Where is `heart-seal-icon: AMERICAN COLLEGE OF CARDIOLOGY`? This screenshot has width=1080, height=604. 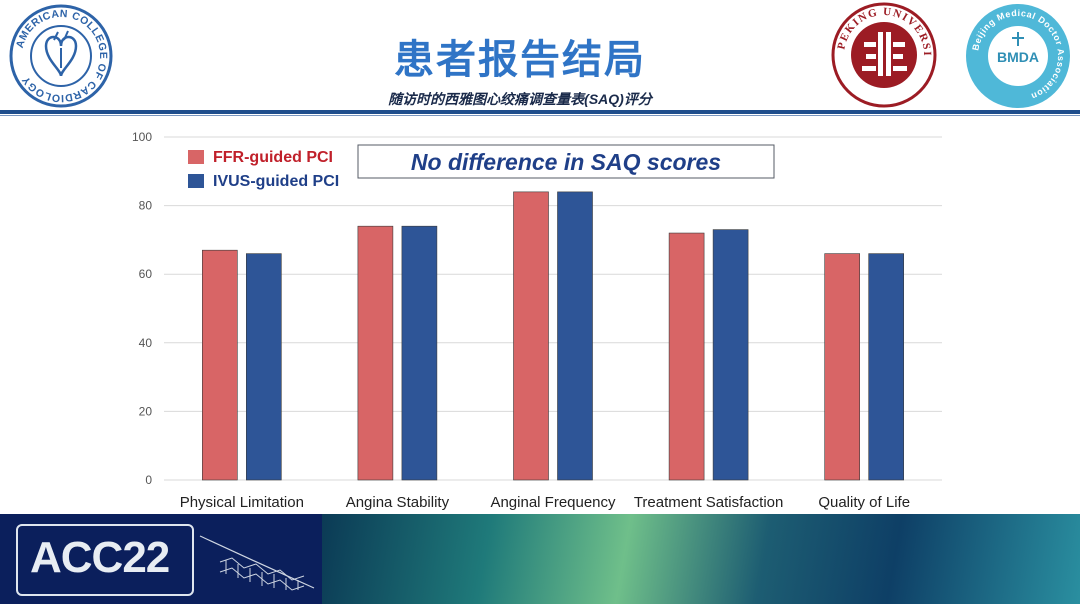 heart-seal-icon: AMERICAN COLLEGE OF CARDIOLOGY is located at coordinates (61, 56).